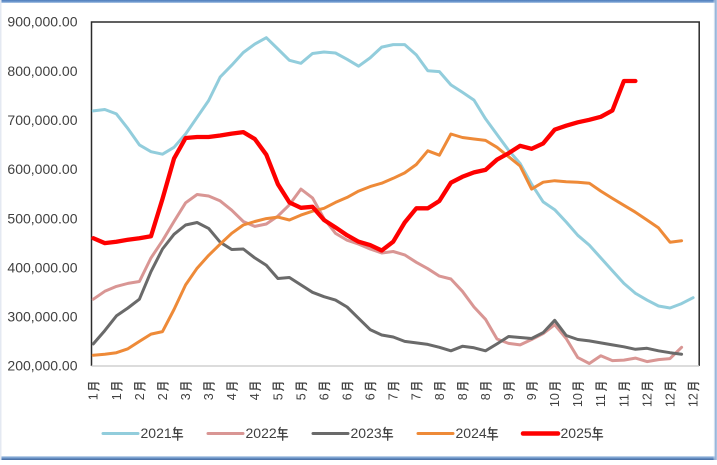 The width and height of the screenshot is (717, 465). I want to click on svg-text: 800,000.00, so click(42, 71).